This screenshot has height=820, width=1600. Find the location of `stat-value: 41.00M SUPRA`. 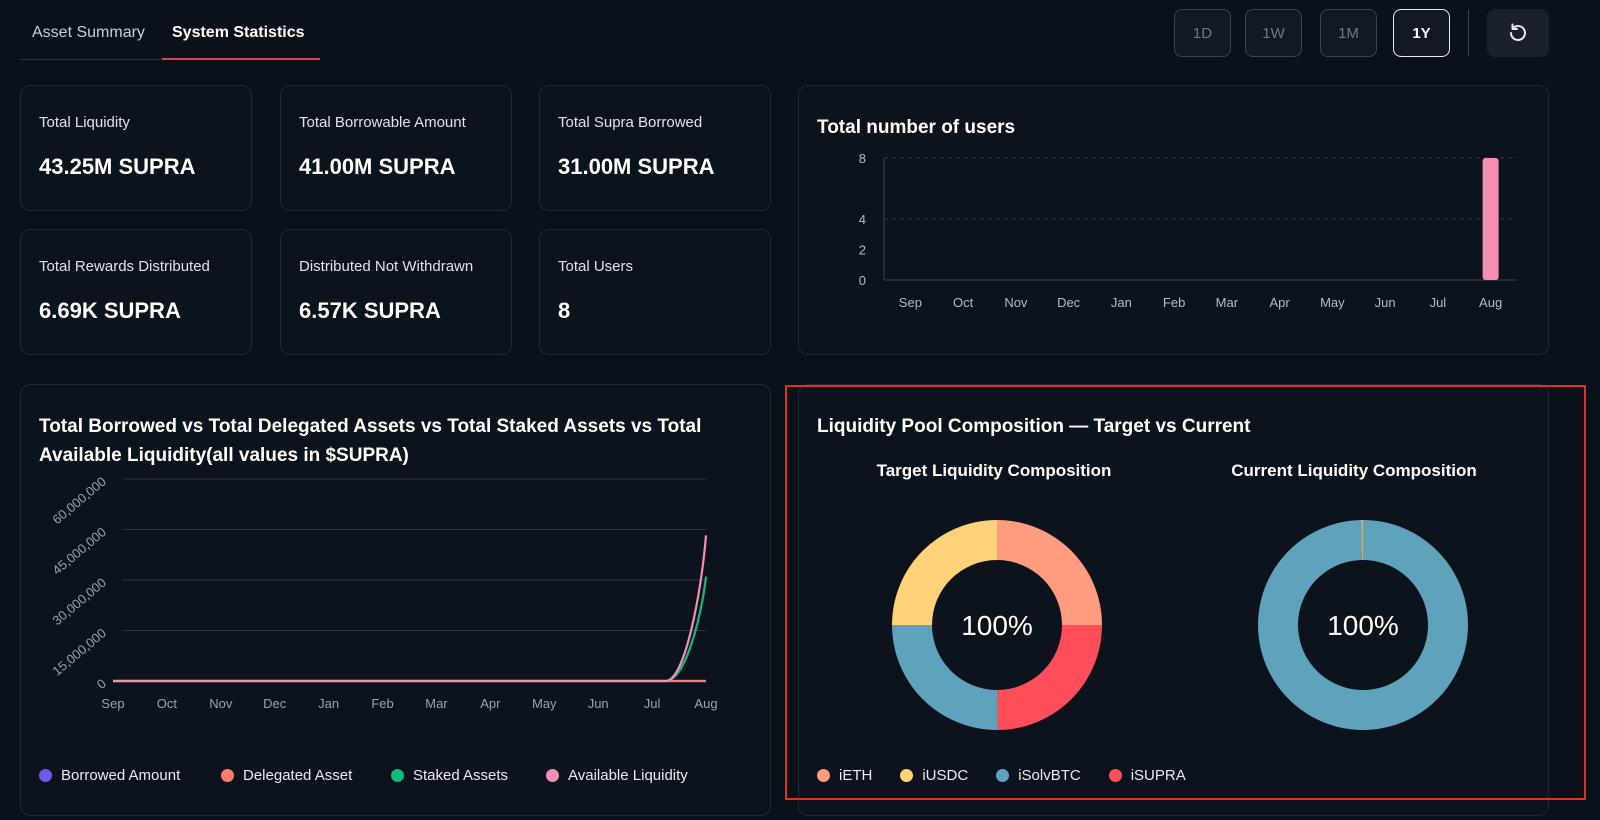

stat-value: 41.00M SUPRA is located at coordinates (377, 166).